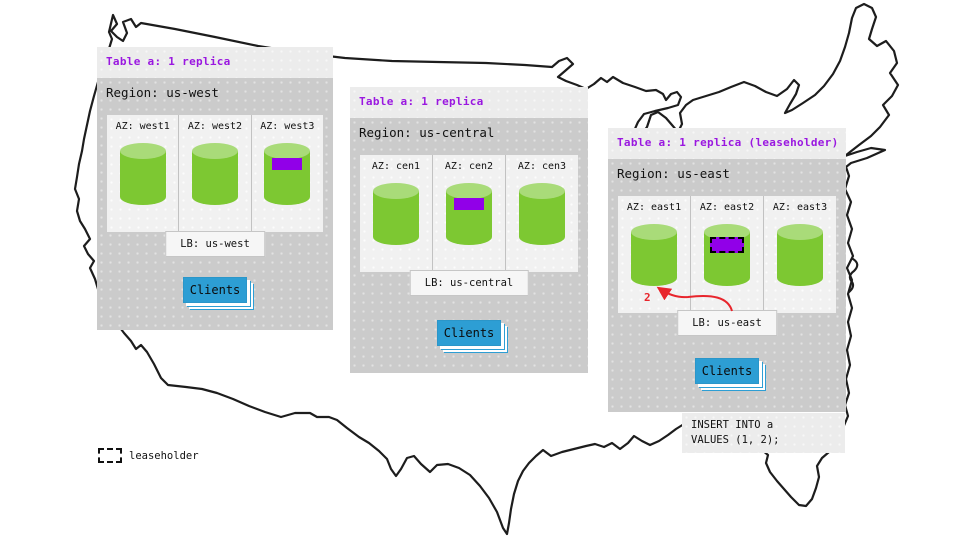  I want to click on az-group-us-west: AZ: west1 AZ: west2 AZ: west3, so click(215, 173).